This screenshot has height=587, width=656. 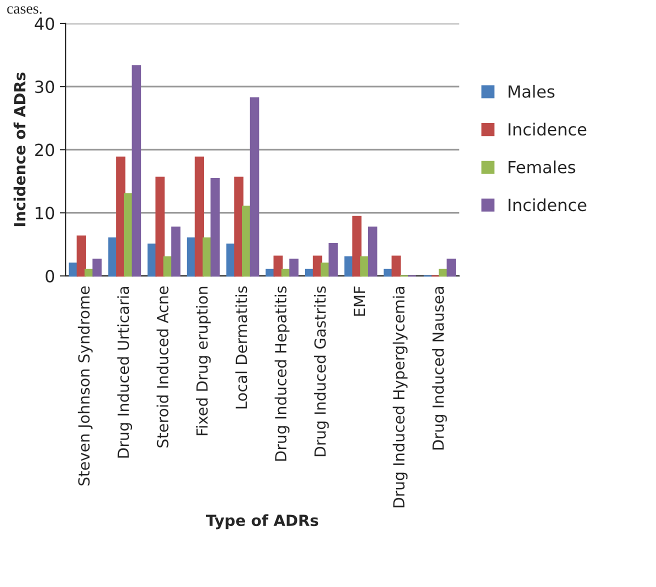 What do you see at coordinates (44, 150) in the screenshot?
I see `y-tick-label: 20` at bounding box center [44, 150].